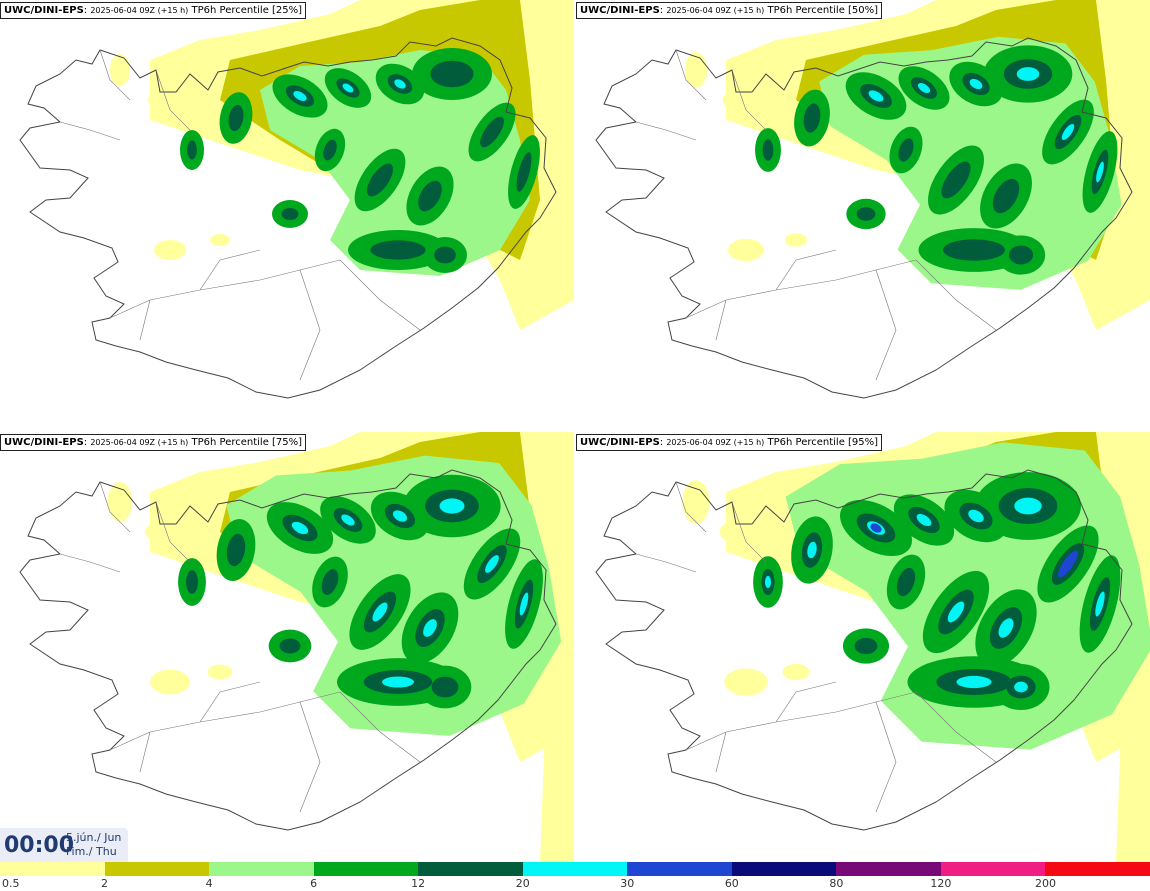  Describe the element at coordinates (823, 442) in the screenshot. I see `field-name: TP6h Percentile [95%]` at that location.